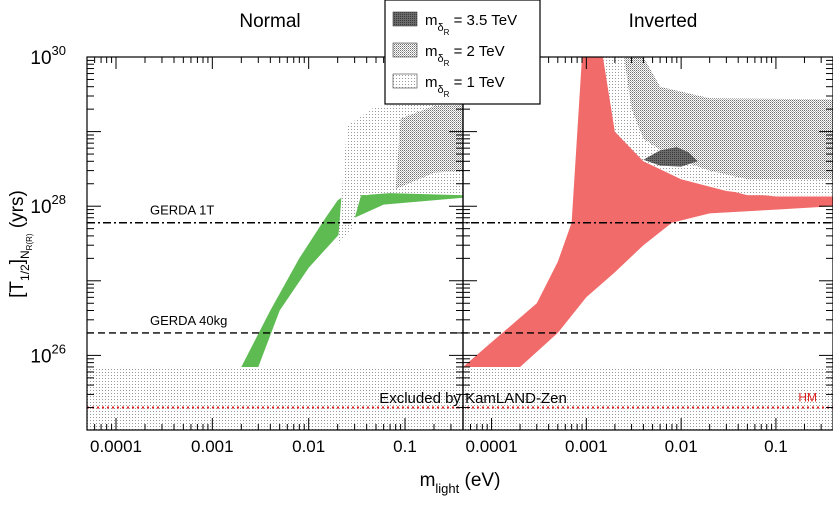 The image size is (833, 508). What do you see at coordinates (25, 254) in the screenshot?
I see `y-axis-label-sub2: N` at bounding box center [25, 254].